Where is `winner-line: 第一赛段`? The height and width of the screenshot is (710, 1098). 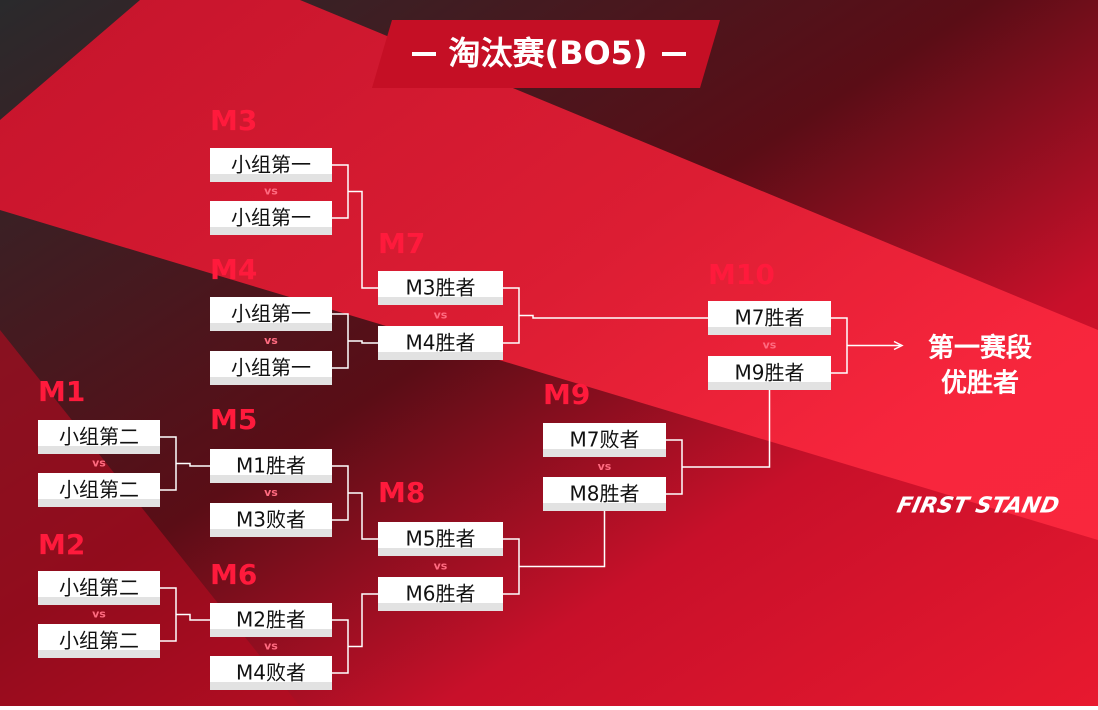
winner-line: 第一赛段 is located at coordinates (980, 348).